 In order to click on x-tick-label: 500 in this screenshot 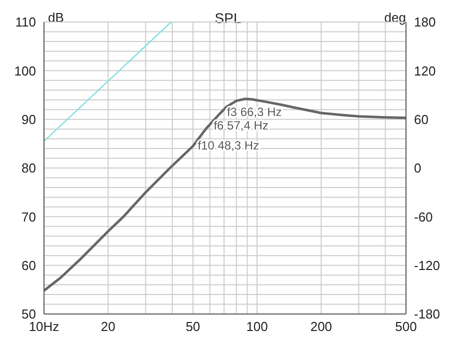, I will do `click(406, 326)`.